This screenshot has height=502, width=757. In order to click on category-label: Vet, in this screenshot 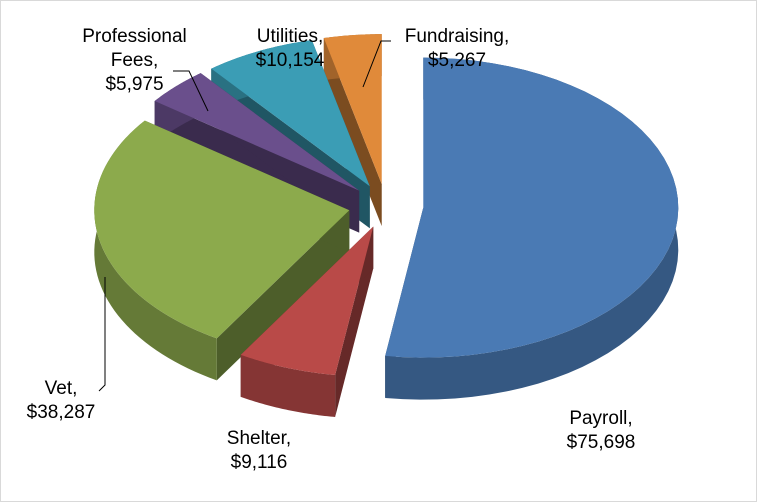, I will do `click(61, 388)`.